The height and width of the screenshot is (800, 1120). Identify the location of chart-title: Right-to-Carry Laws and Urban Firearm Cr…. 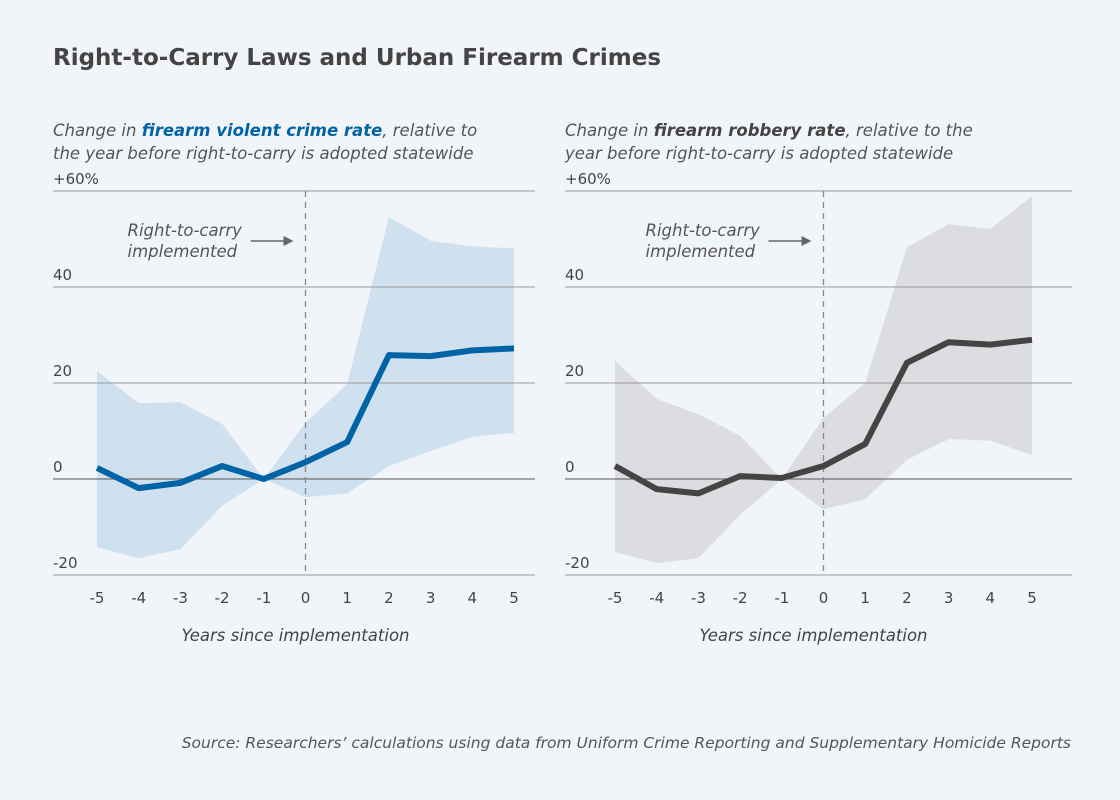
(357, 58).